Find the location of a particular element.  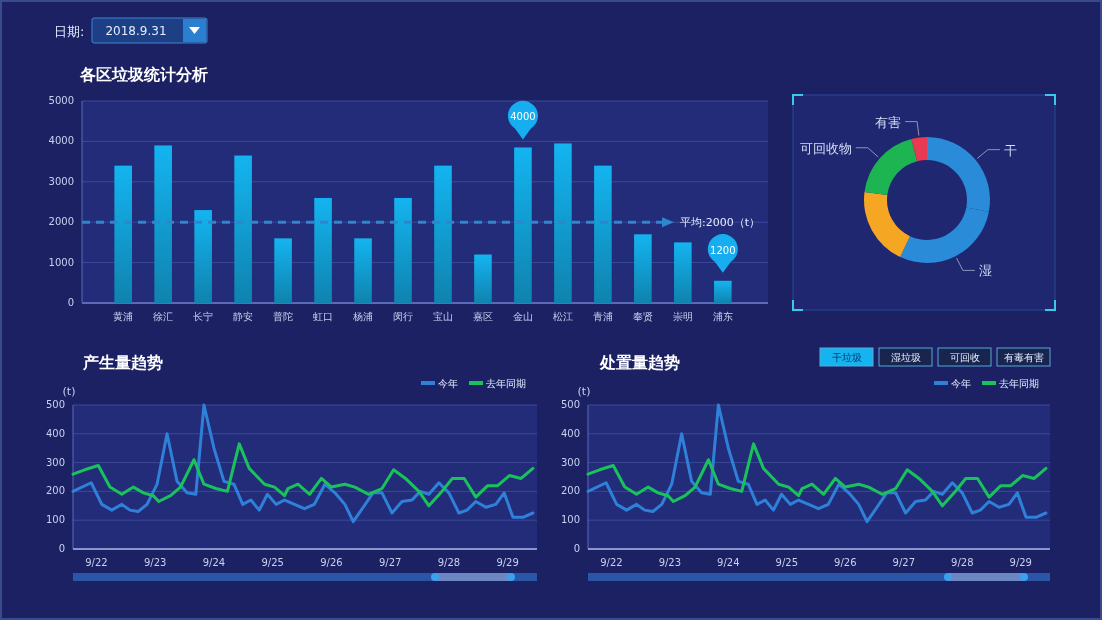

y-tick-label: 2000 is located at coordinates (61, 222).